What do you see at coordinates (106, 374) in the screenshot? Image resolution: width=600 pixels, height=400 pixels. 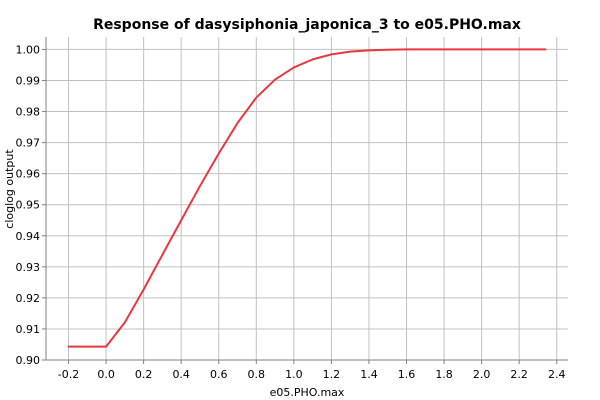 I see `x-tick-label: 0.0` at bounding box center [106, 374].